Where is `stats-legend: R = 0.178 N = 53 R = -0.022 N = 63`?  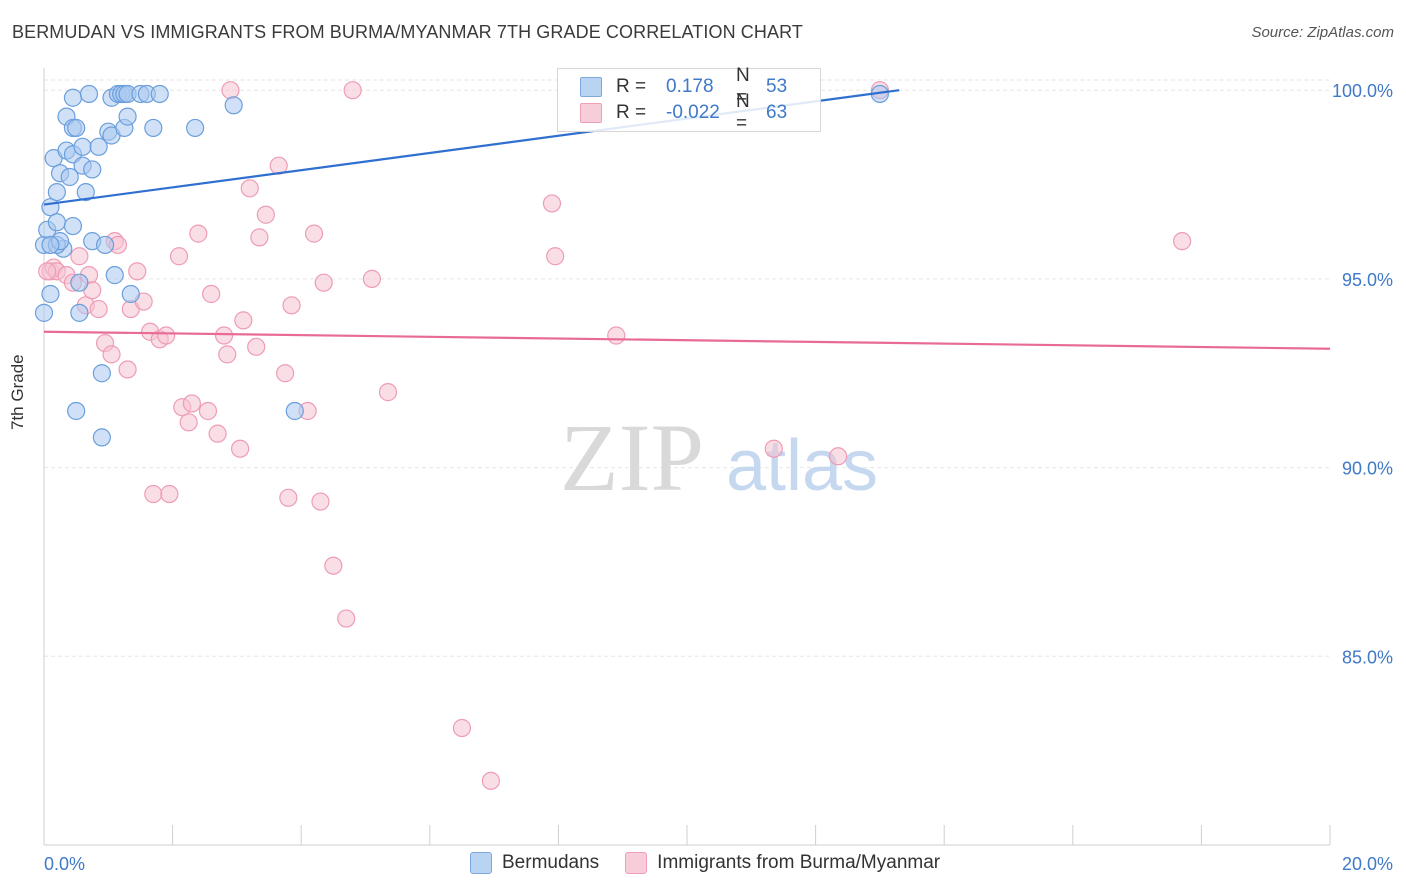
stats-legend: R = 0.178 N = 53 R = -0.022 N = 63 is located at coordinates (689, 99).